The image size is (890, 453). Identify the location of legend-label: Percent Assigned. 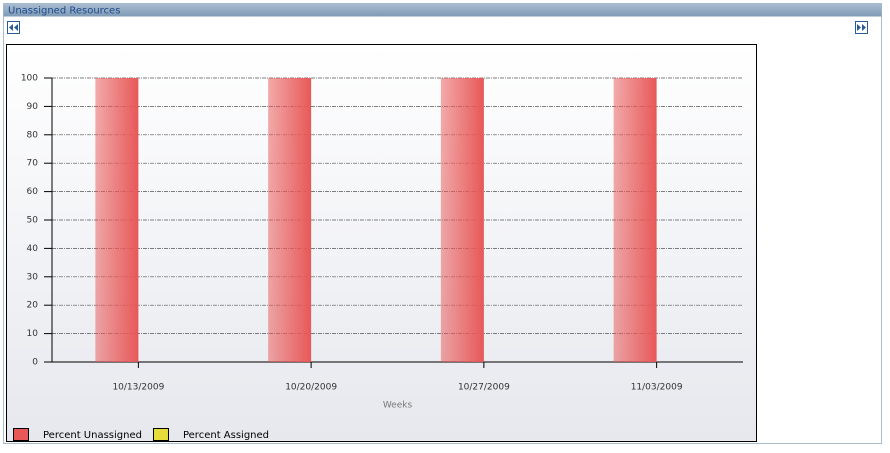
(226, 435).